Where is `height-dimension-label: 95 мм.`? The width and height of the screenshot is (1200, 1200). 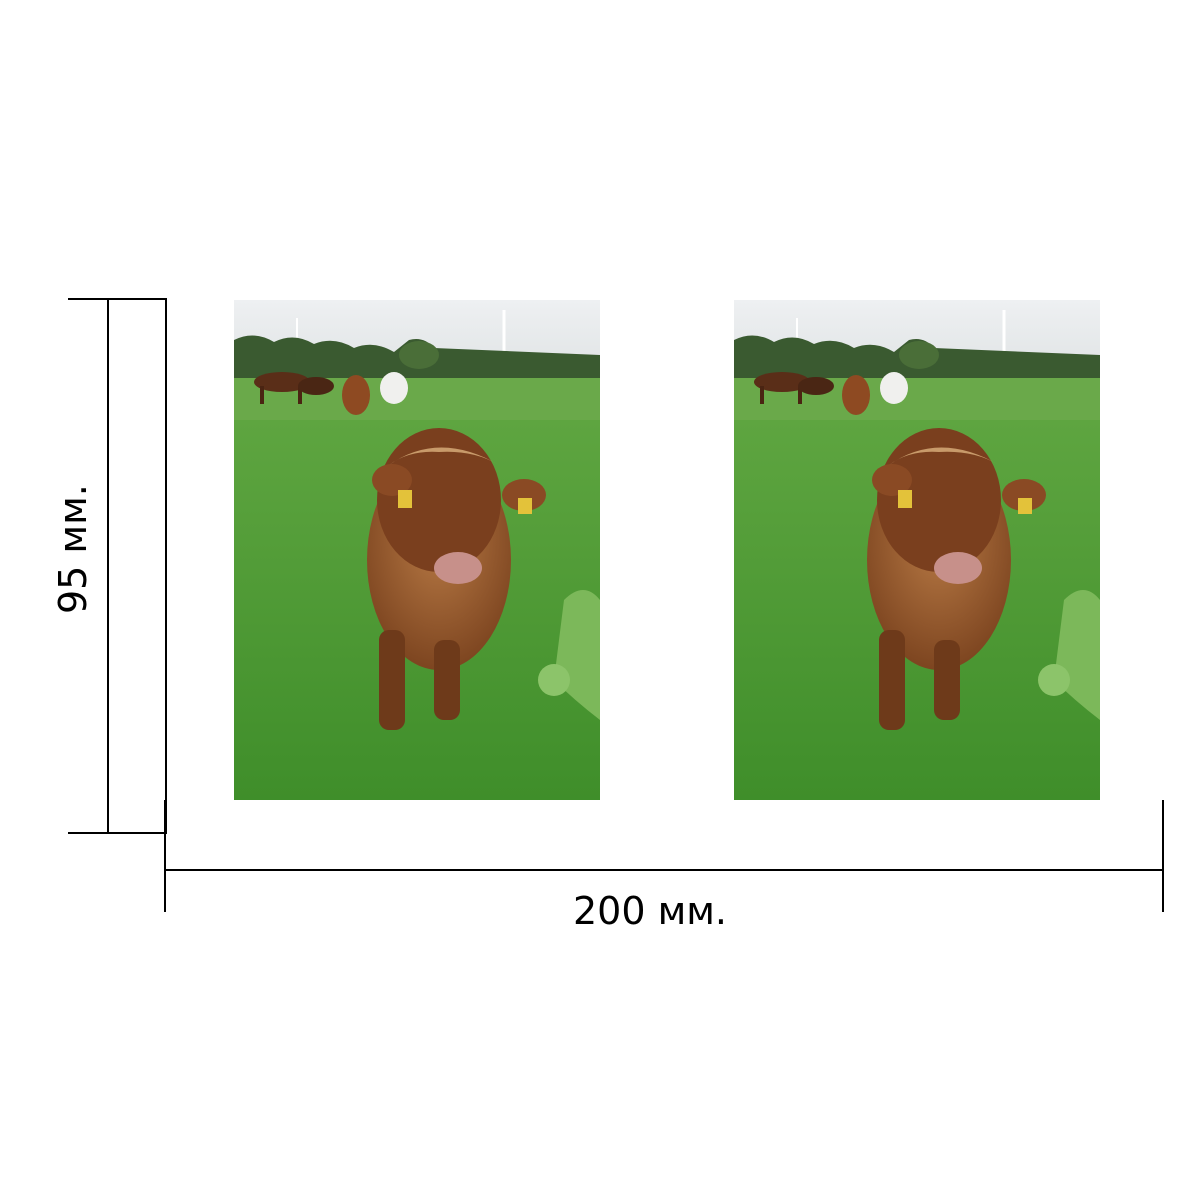 height-dimension-label: 95 мм. is located at coordinates (73, 549).